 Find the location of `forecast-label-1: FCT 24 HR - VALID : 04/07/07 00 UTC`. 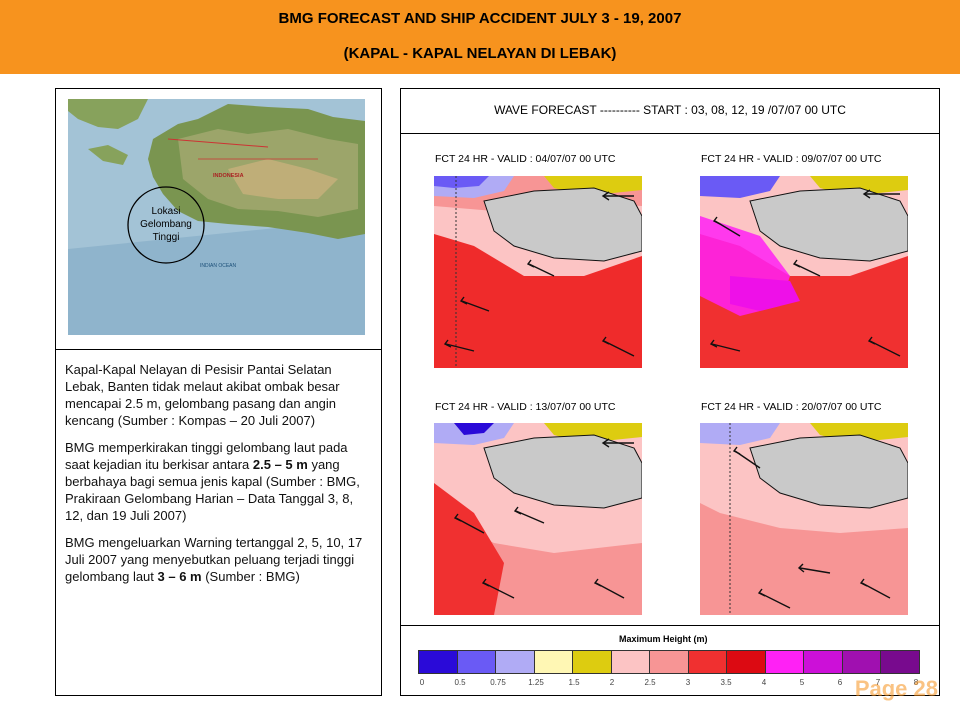

forecast-label-1: FCT 24 HR - VALID : 04/07/07 00 UTC is located at coordinates (525, 159).